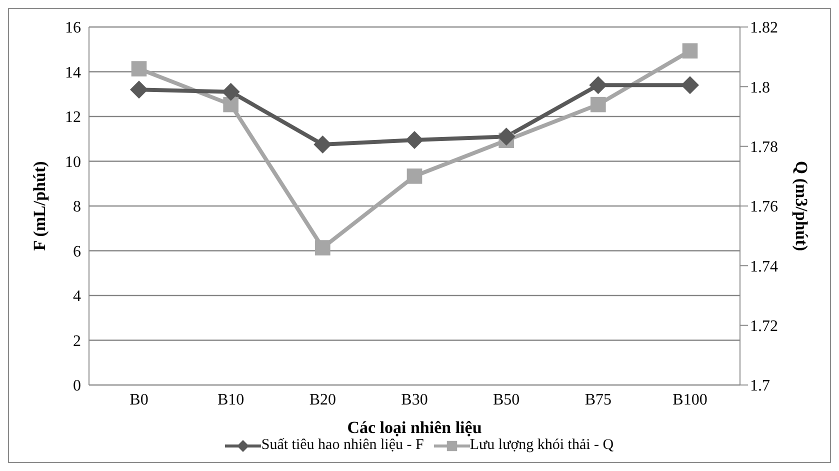 The width and height of the screenshot is (839, 471). Describe the element at coordinates (139, 399) in the screenshot. I see `x-tick-label: B0` at that location.